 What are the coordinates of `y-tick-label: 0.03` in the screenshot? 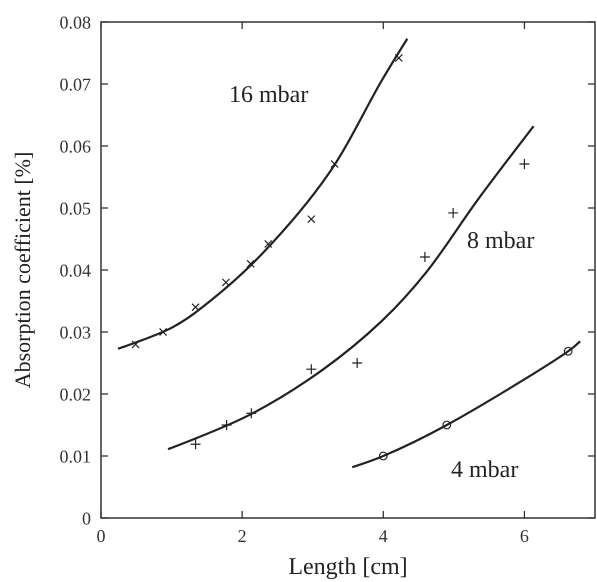 It's located at (75, 332).